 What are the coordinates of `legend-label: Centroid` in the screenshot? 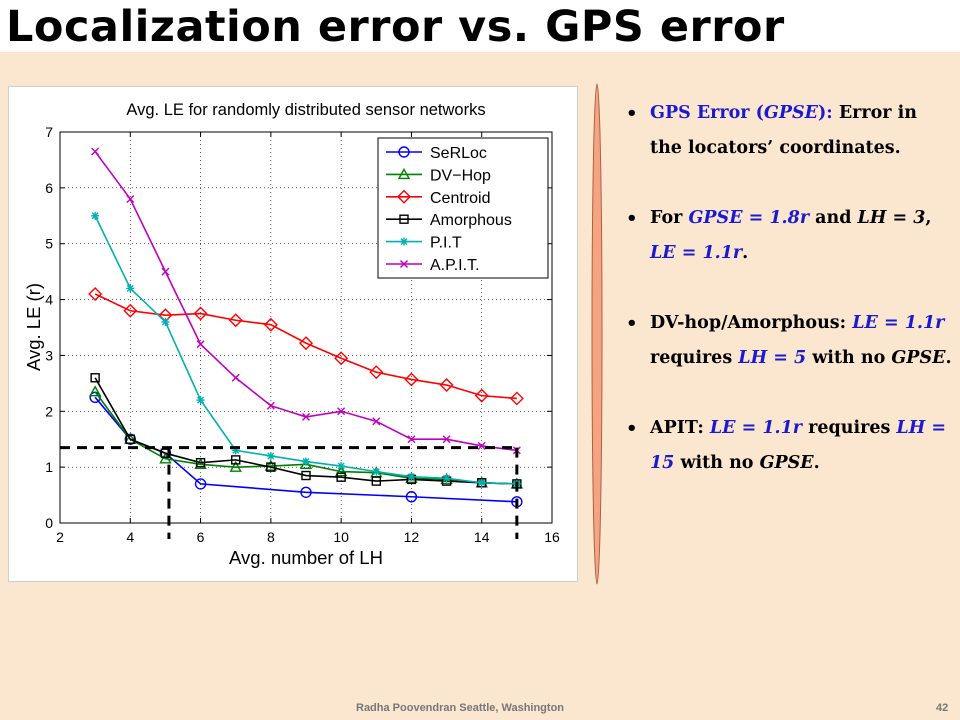 It's located at (460, 198).